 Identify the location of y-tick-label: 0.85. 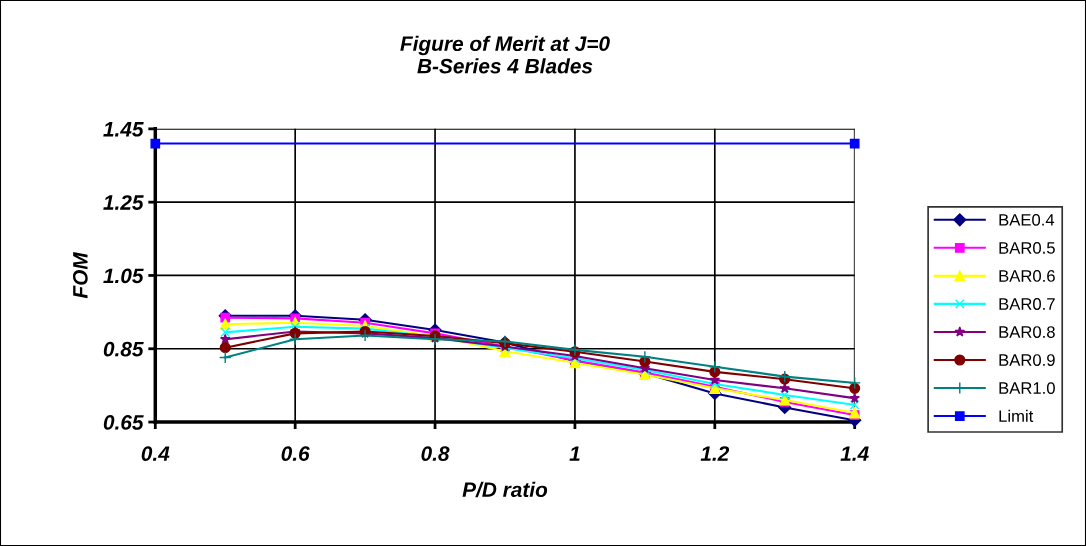
(123, 349).